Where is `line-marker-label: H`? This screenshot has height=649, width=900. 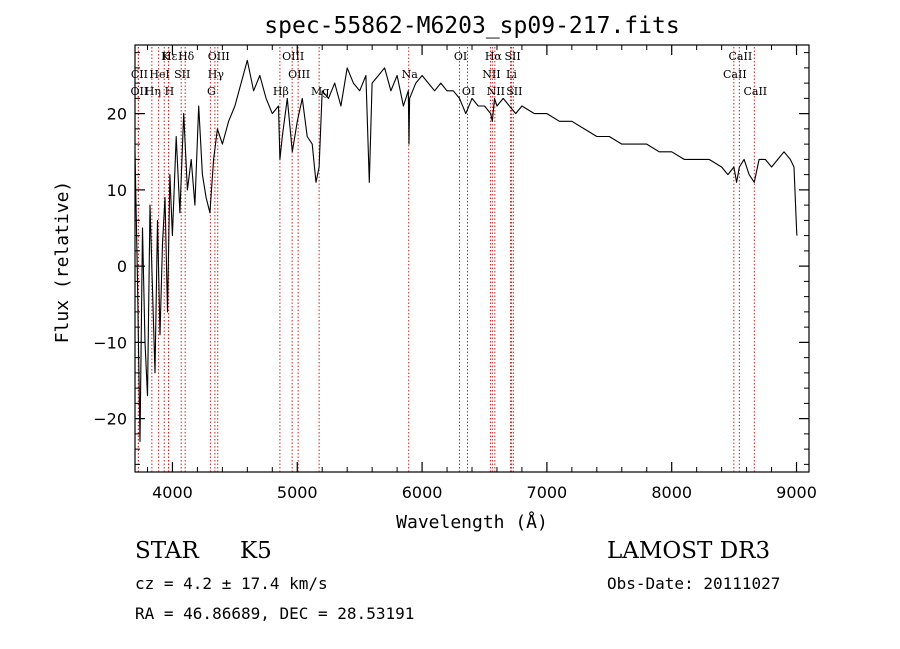 line-marker-label: H is located at coordinates (170, 91).